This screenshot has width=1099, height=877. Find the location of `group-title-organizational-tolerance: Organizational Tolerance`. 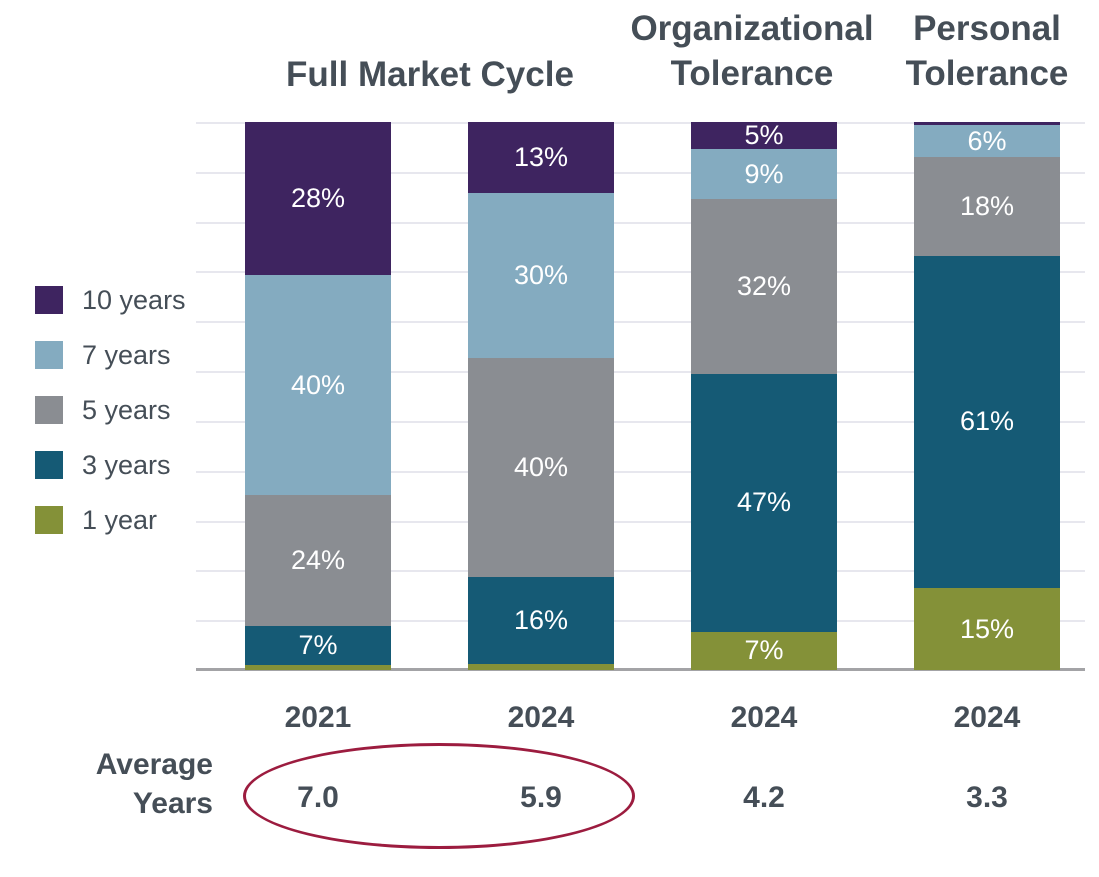

group-title-organizational-tolerance: Organizational Tolerance is located at coordinates (752, 51).